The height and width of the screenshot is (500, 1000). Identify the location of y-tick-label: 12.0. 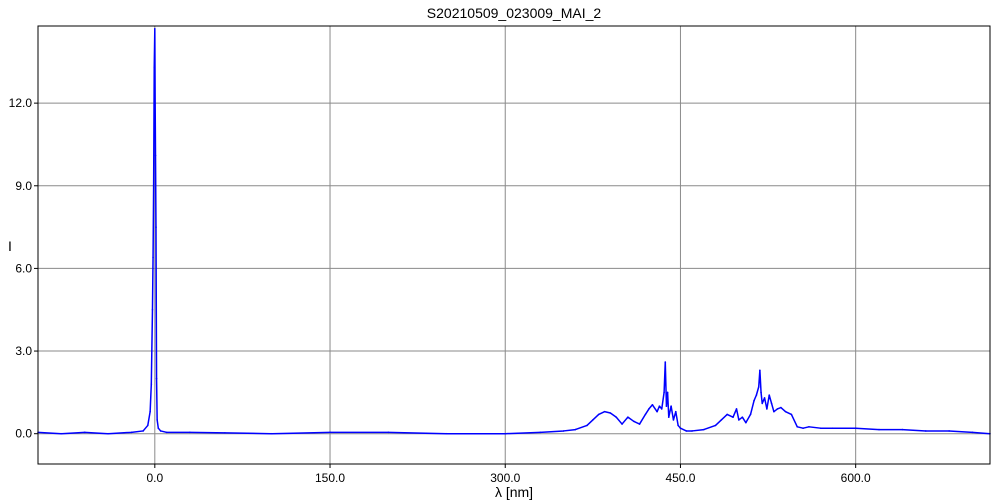
(21, 103).